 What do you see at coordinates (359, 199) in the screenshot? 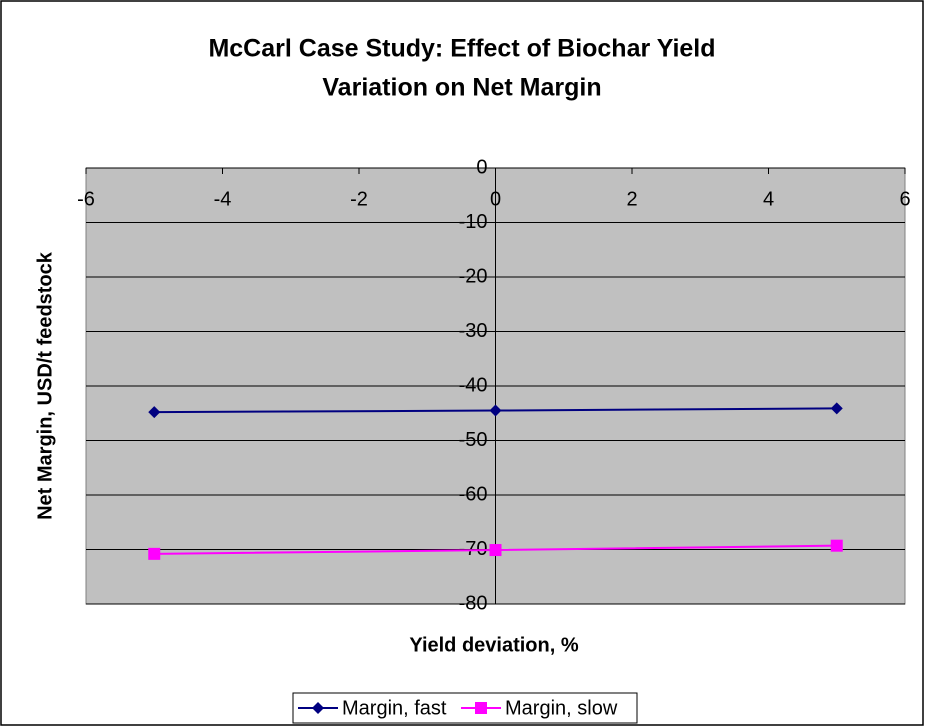
I see `x-tick-label: -2` at bounding box center [359, 199].